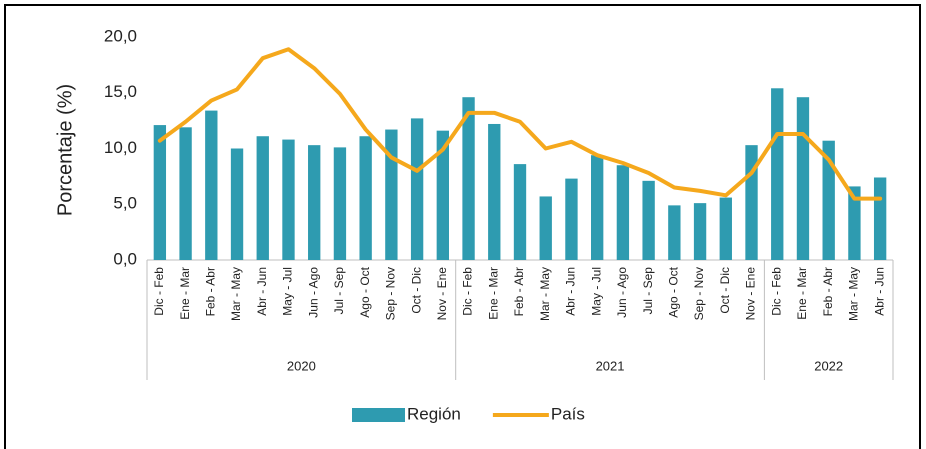  I want to click on legend-label: Región, so click(434, 413).